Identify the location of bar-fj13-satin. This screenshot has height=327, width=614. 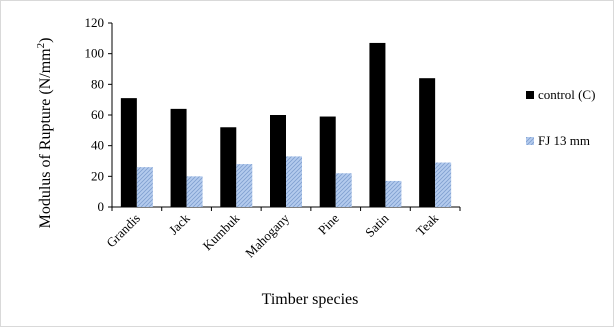
(393, 193).